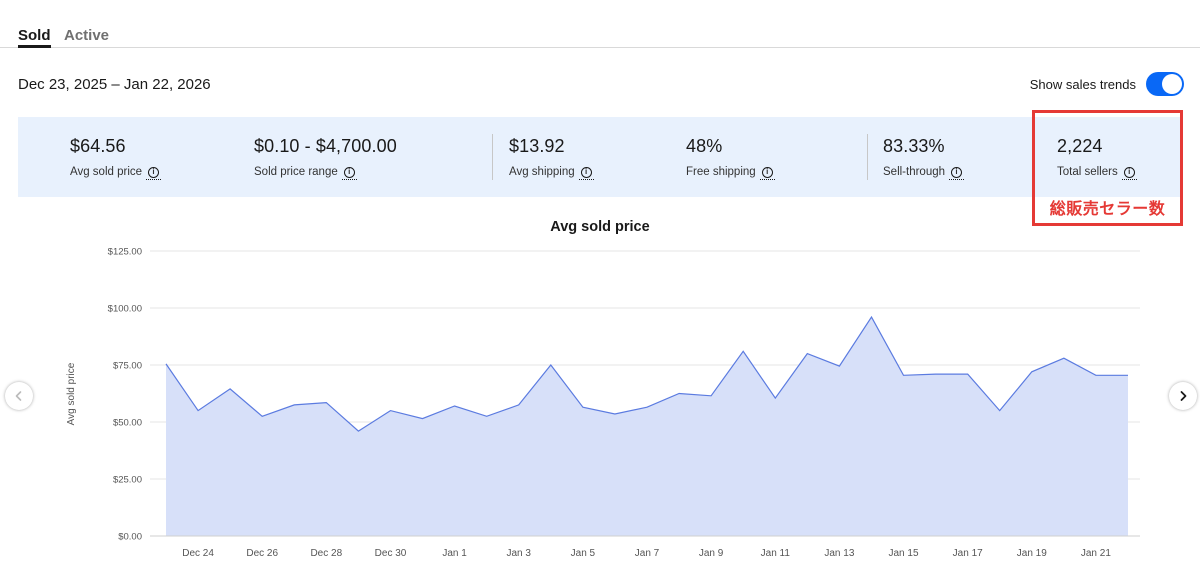 This screenshot has width=1200, height=572. Describe the element at coordinates (130, 537) in the screenshot. I see `y-tick-label: $0.00` at that location.